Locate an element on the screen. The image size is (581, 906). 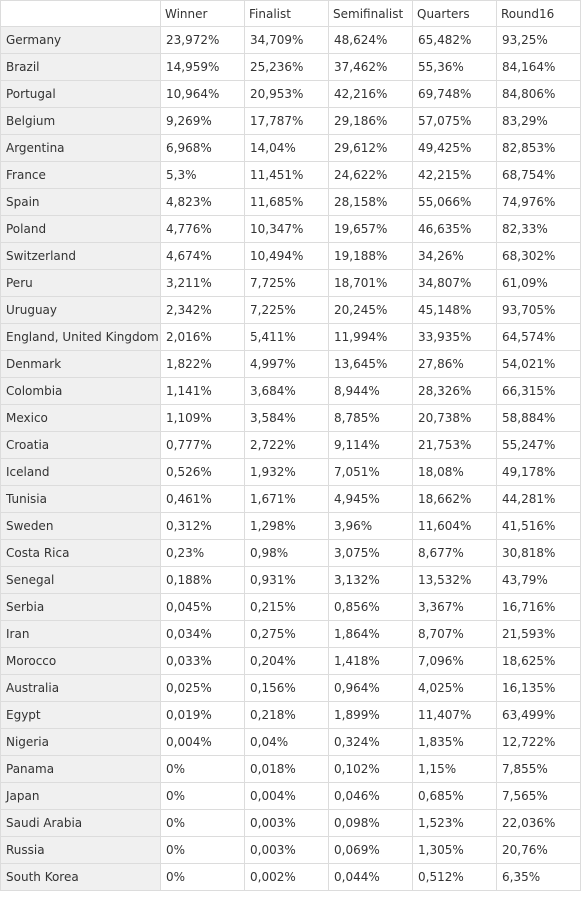
probability-cell: 6,968% is located at coordinates (202, 148).